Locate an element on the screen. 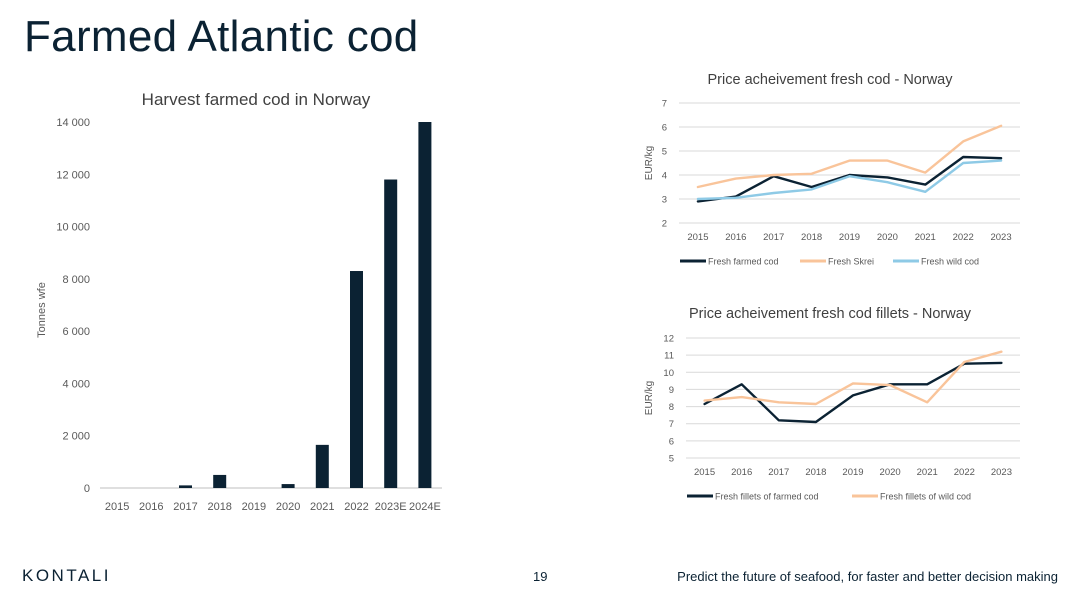 Image resolution: width=1080 pixels, height=596 pixels. chart-title: Price acheivement fresh cod - Norway is located at coordinates (831, 80).